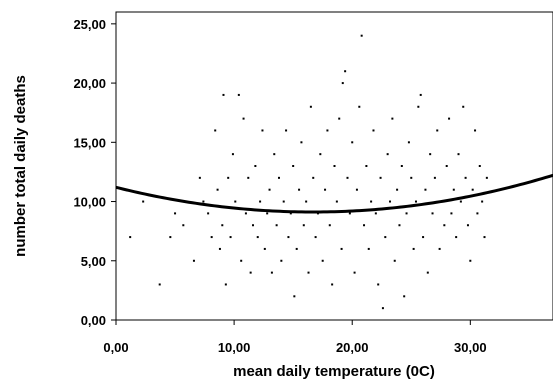 This screenshot has height=381, width=553. I want to click on y-tick-label: 10,00, so click(89, 202).